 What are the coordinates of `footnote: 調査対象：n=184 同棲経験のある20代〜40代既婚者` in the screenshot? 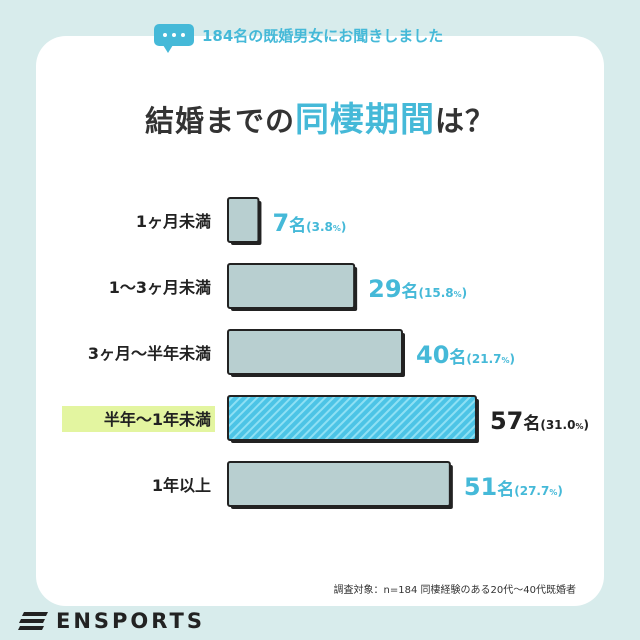 It's located at (454, 590).